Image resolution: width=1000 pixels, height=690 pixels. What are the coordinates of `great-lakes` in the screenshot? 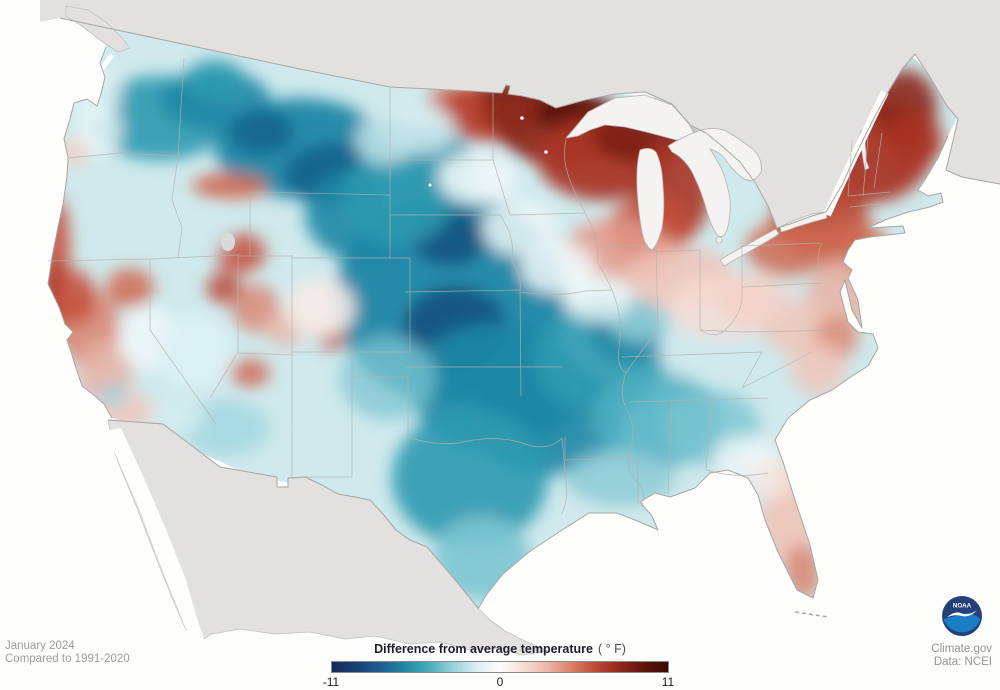 It's located at (717, 180).